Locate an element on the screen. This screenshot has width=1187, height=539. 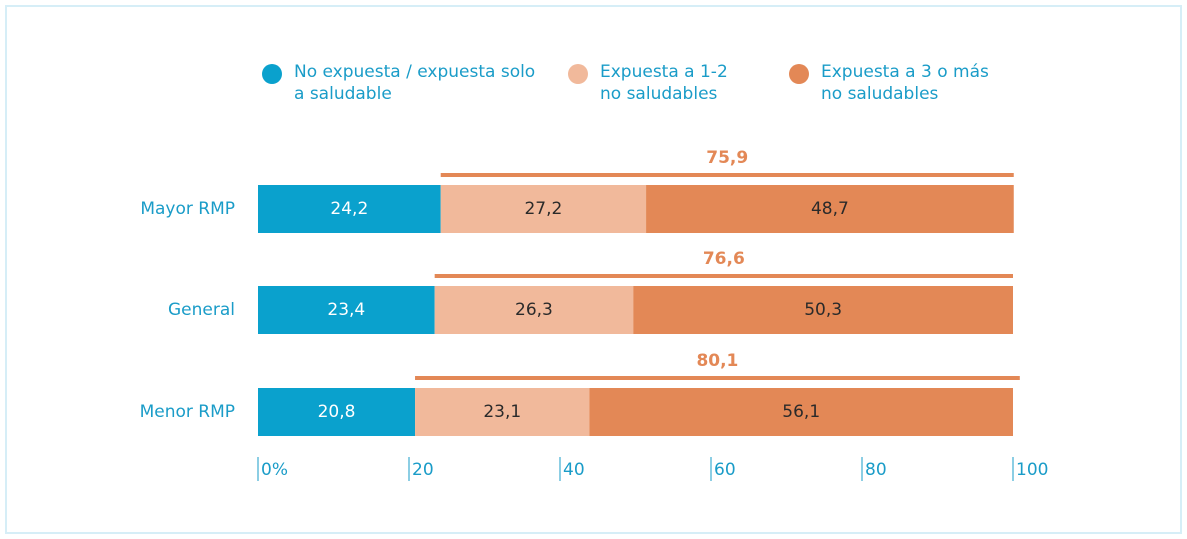
data-label: 50,3 is located at coordinates (823, 310).